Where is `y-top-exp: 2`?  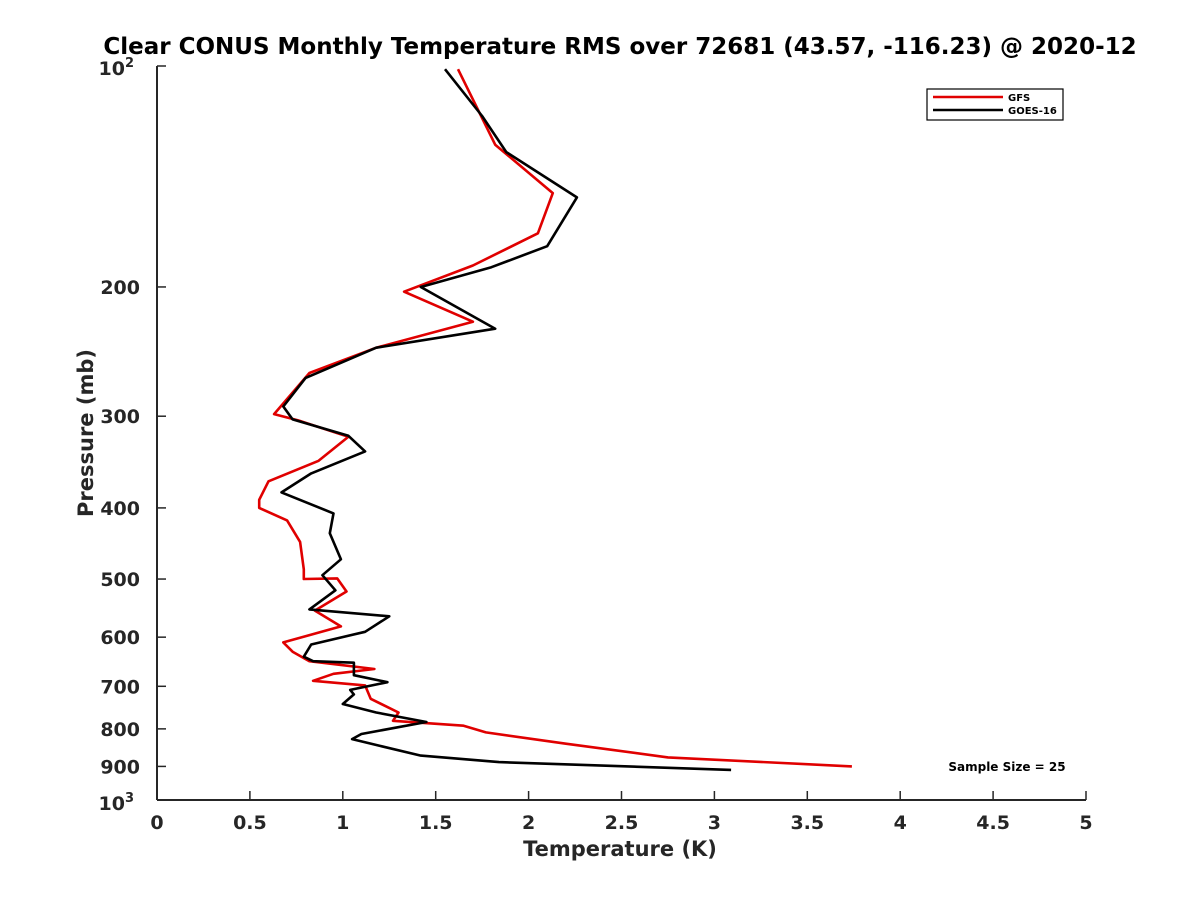
y-top-exp: 2 is located at coordinates (129, 63).